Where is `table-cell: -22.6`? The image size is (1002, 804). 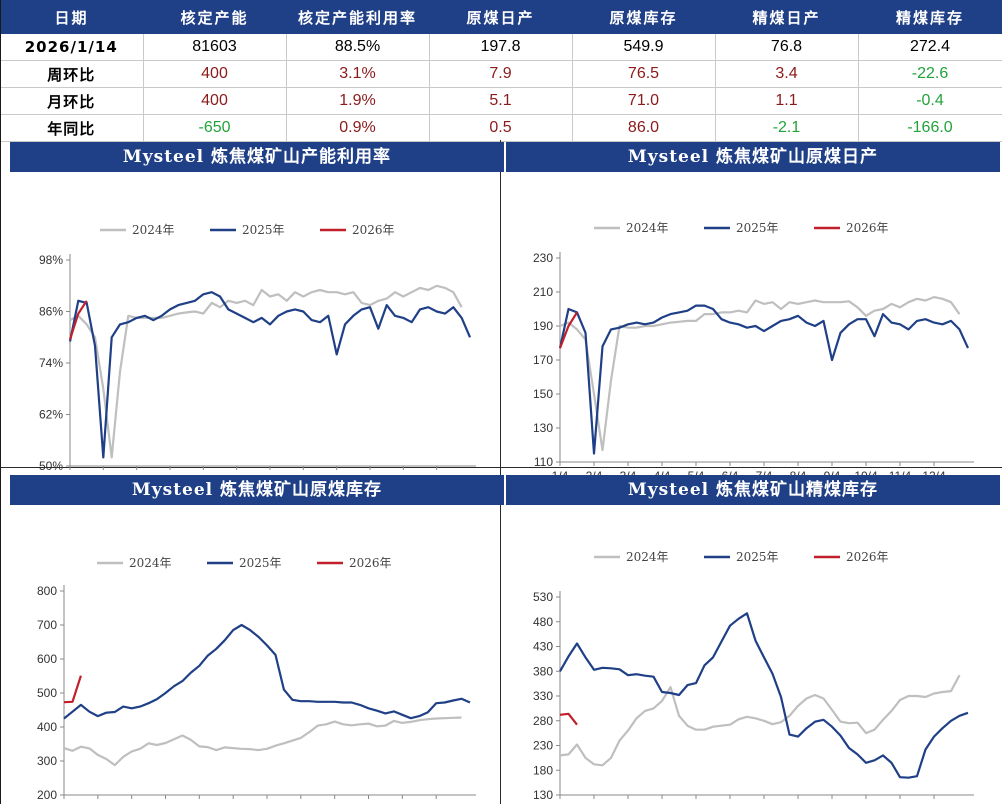 table-cell: -22.6 is located at coordinates (930, 74).